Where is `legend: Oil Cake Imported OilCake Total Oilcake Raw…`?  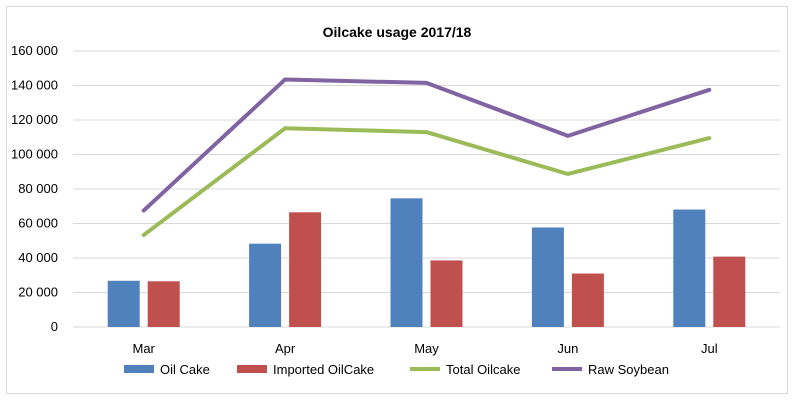 legend: Oil Cake Imported OilCake Total Oilcake Raw… is located at coordinates (396, 369).